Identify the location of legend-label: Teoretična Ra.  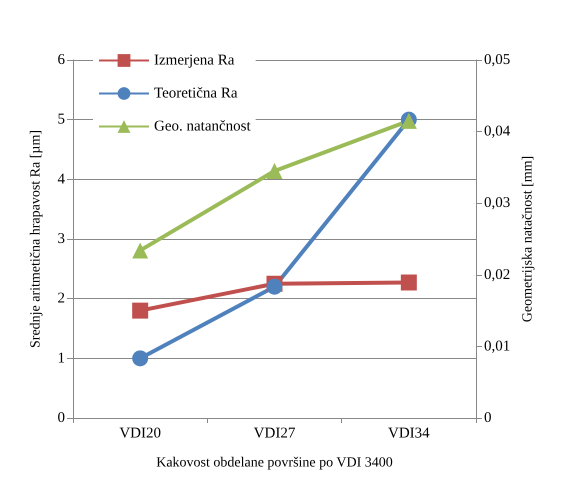
(196, 94).